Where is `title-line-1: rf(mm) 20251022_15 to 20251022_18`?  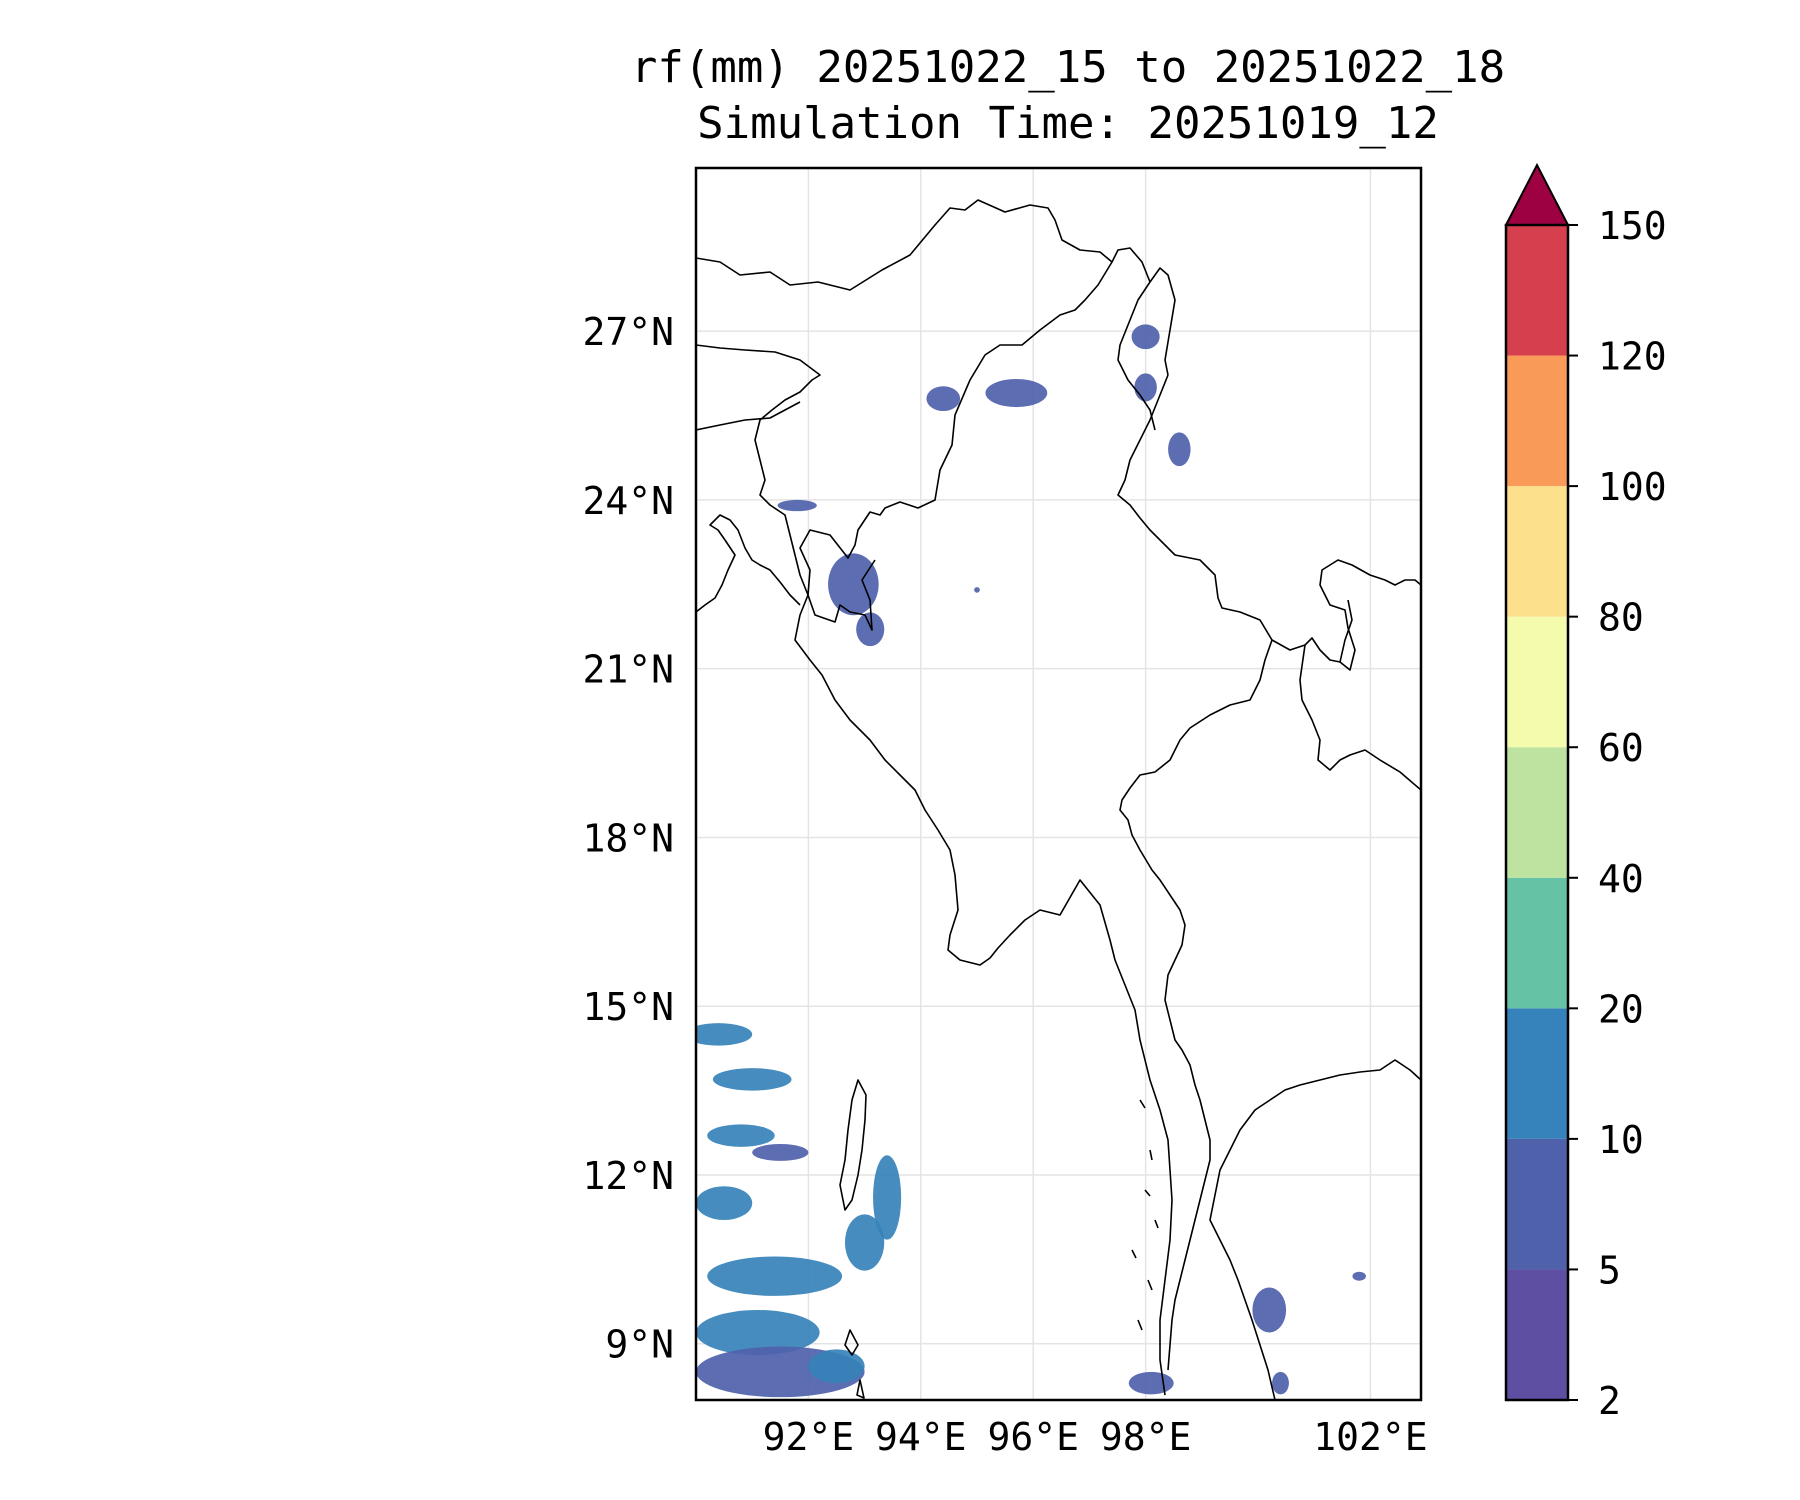 title-line-1: rf(mm) 20251022_15 to 20251022_18 is located at coordinates (1068, 67).